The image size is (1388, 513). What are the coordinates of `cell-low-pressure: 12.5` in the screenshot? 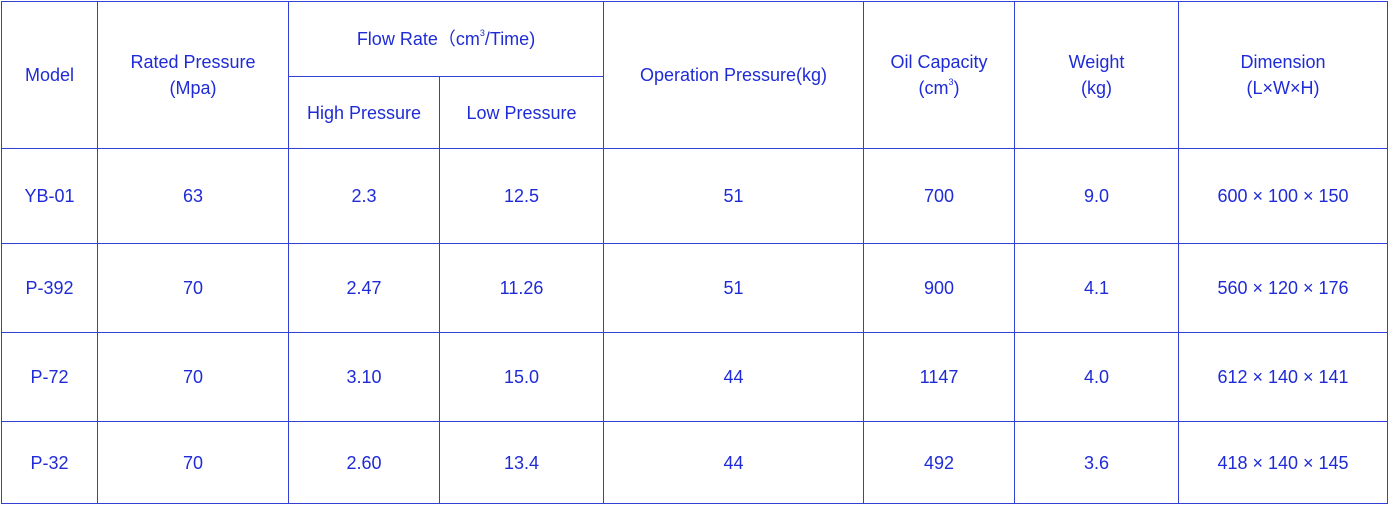 It's located at (521, 196).